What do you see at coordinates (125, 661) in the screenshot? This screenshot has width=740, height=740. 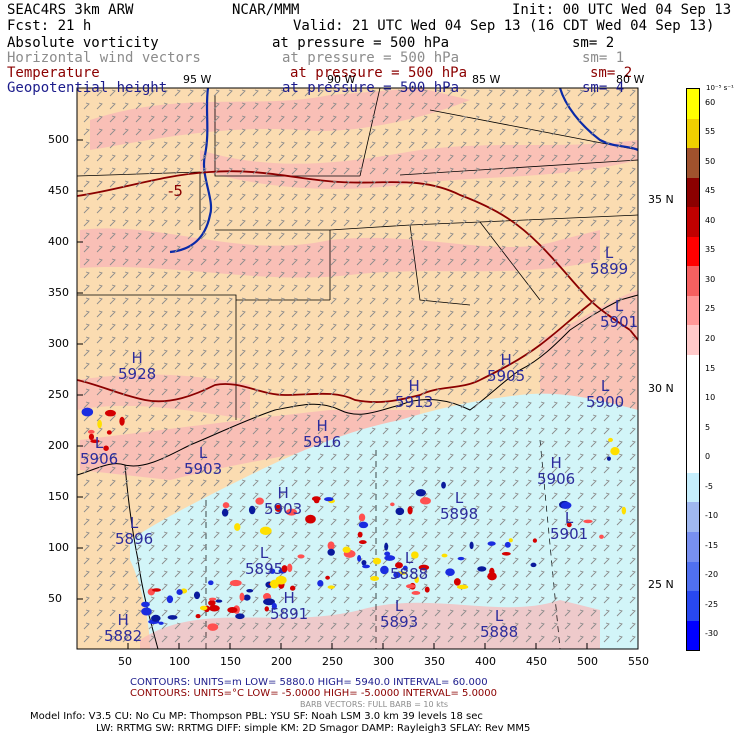 I see `x-tick-label: 50` at bounding box center [125, 661].